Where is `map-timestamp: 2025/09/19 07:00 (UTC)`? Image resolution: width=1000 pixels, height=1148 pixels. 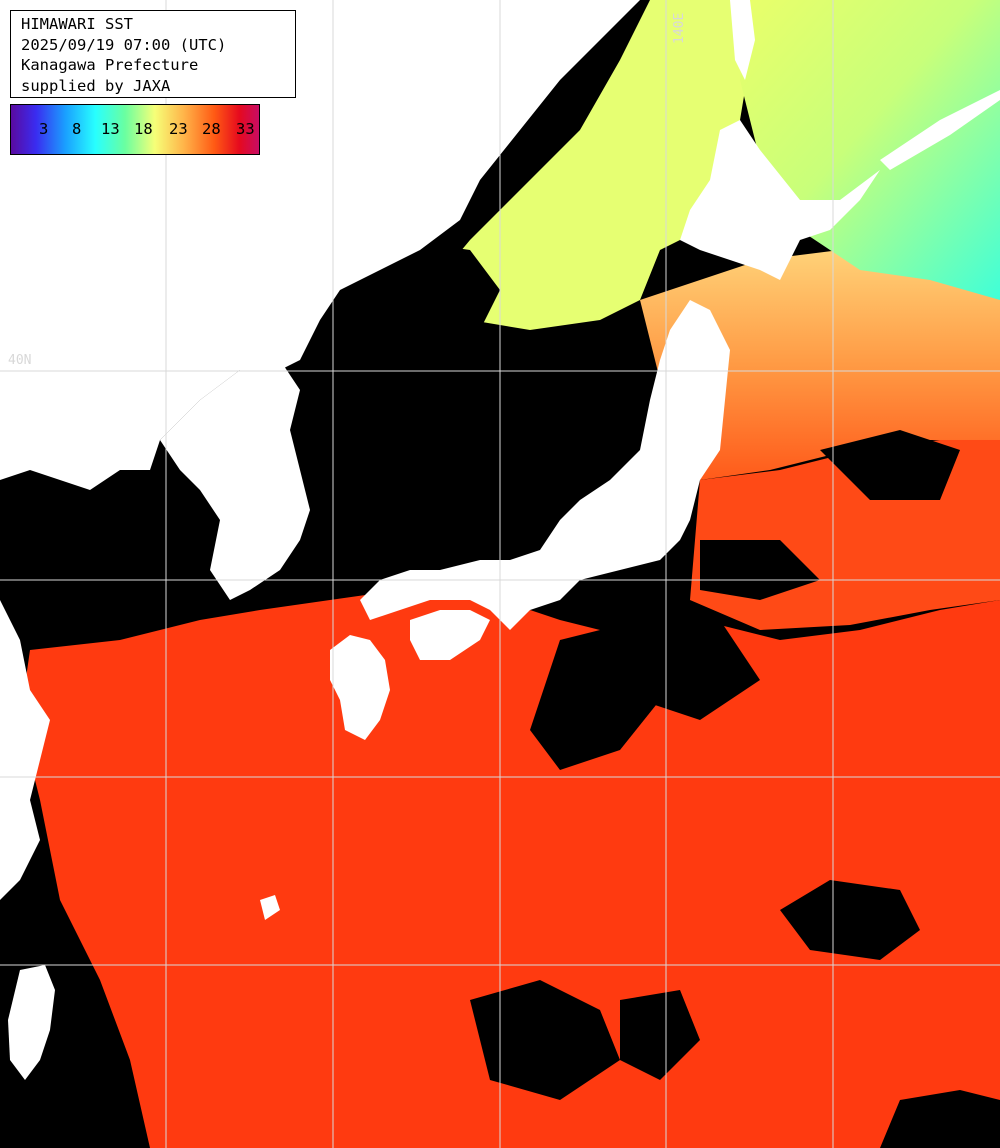 map-timestamp: 2025/09/19 07:00 (UTC) is located at coordinates (124, 44).